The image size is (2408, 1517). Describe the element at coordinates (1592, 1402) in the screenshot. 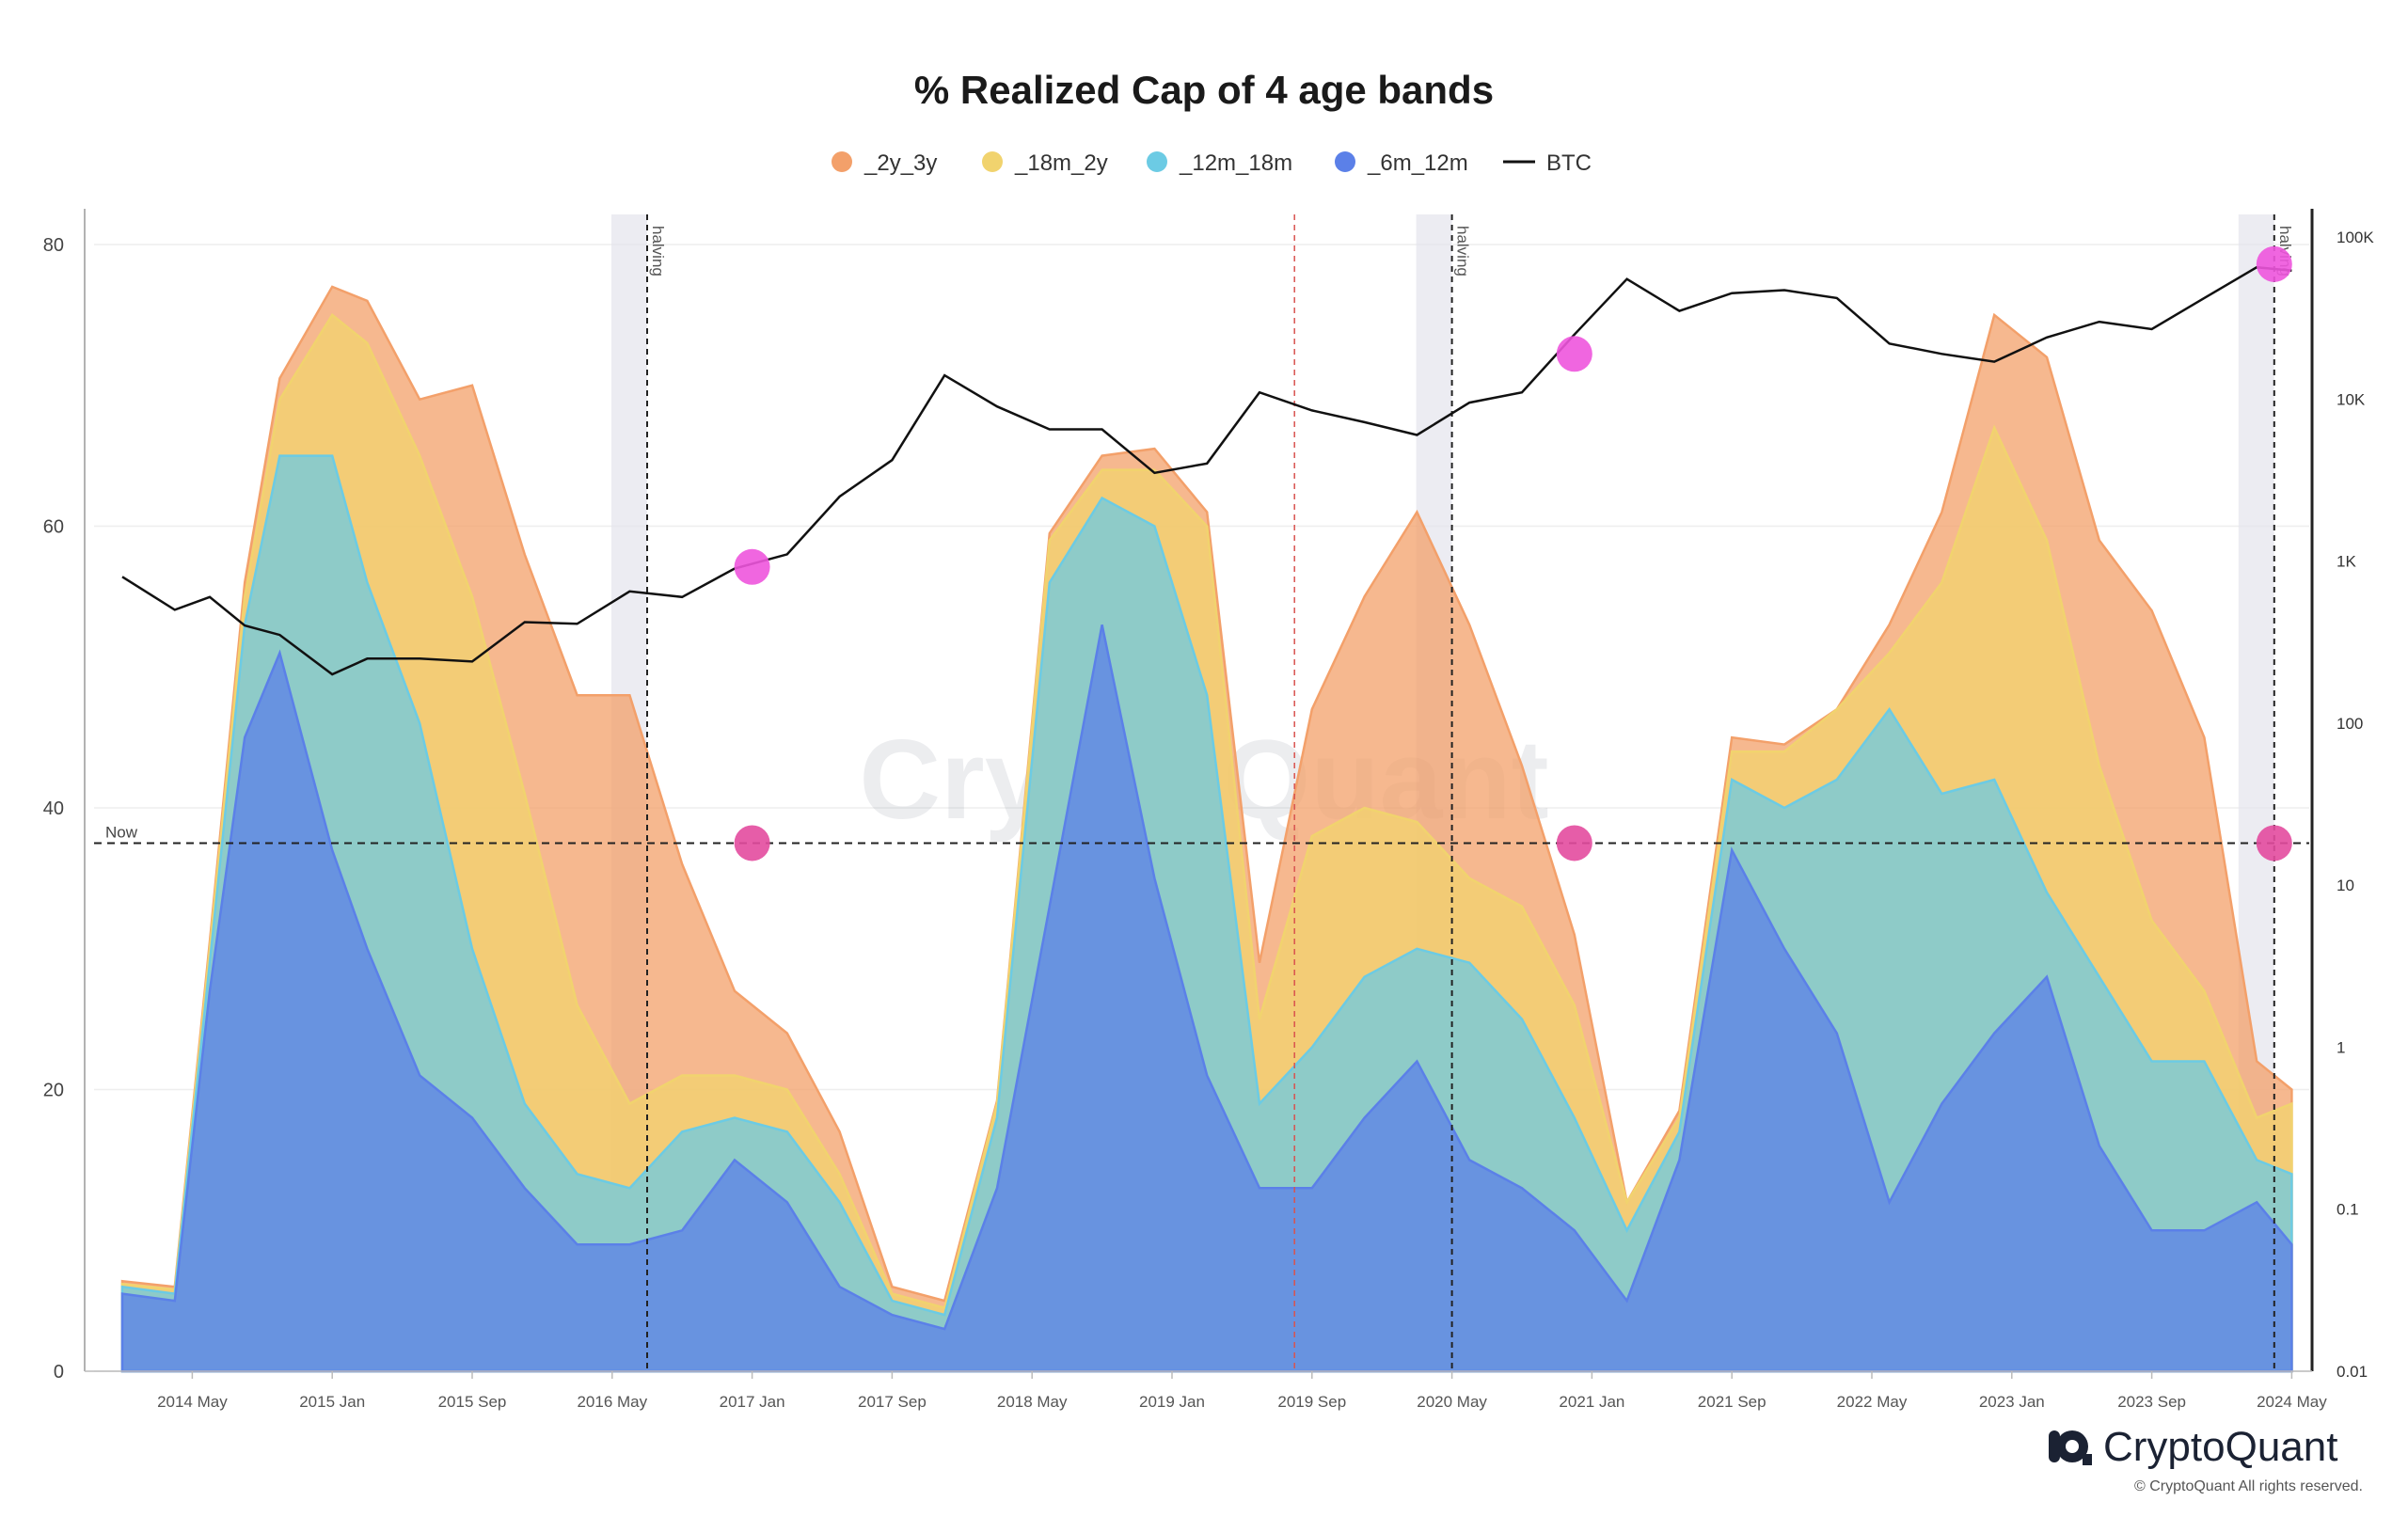

I see `x-tick-label: 2021 Jan` at that location.